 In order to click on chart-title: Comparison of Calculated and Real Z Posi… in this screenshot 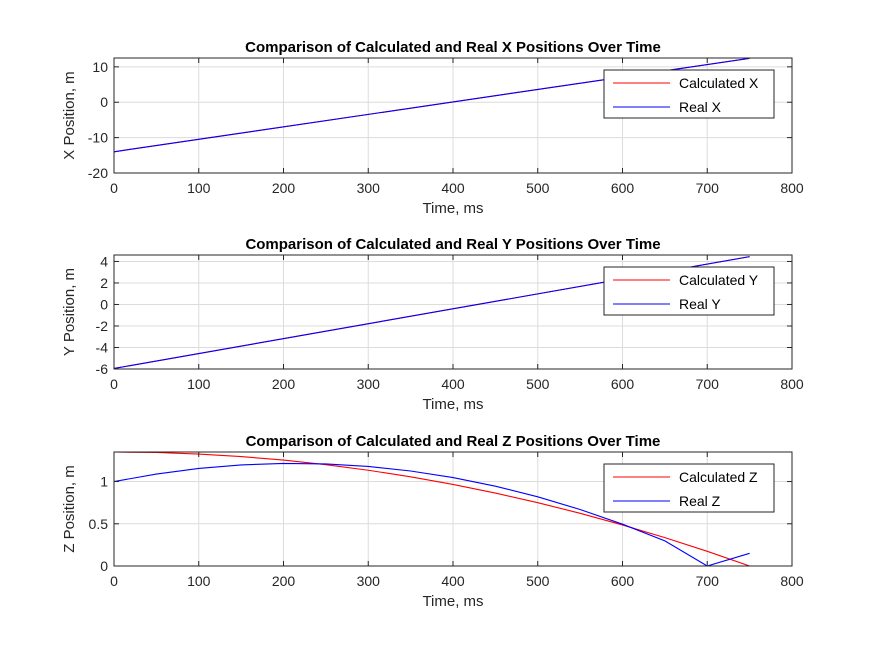, I will do `click(453, 441)`.